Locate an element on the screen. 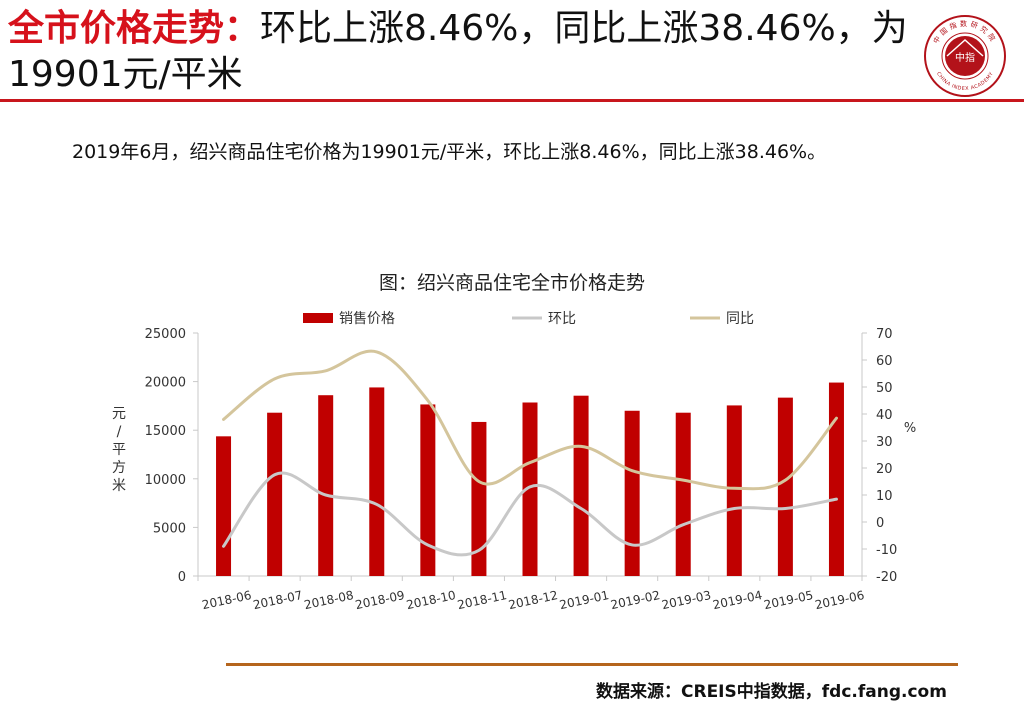 This screenshot has height=709, width=1024. x-axis-tick-label: 2019-01 is located at coordinates (584, 600).